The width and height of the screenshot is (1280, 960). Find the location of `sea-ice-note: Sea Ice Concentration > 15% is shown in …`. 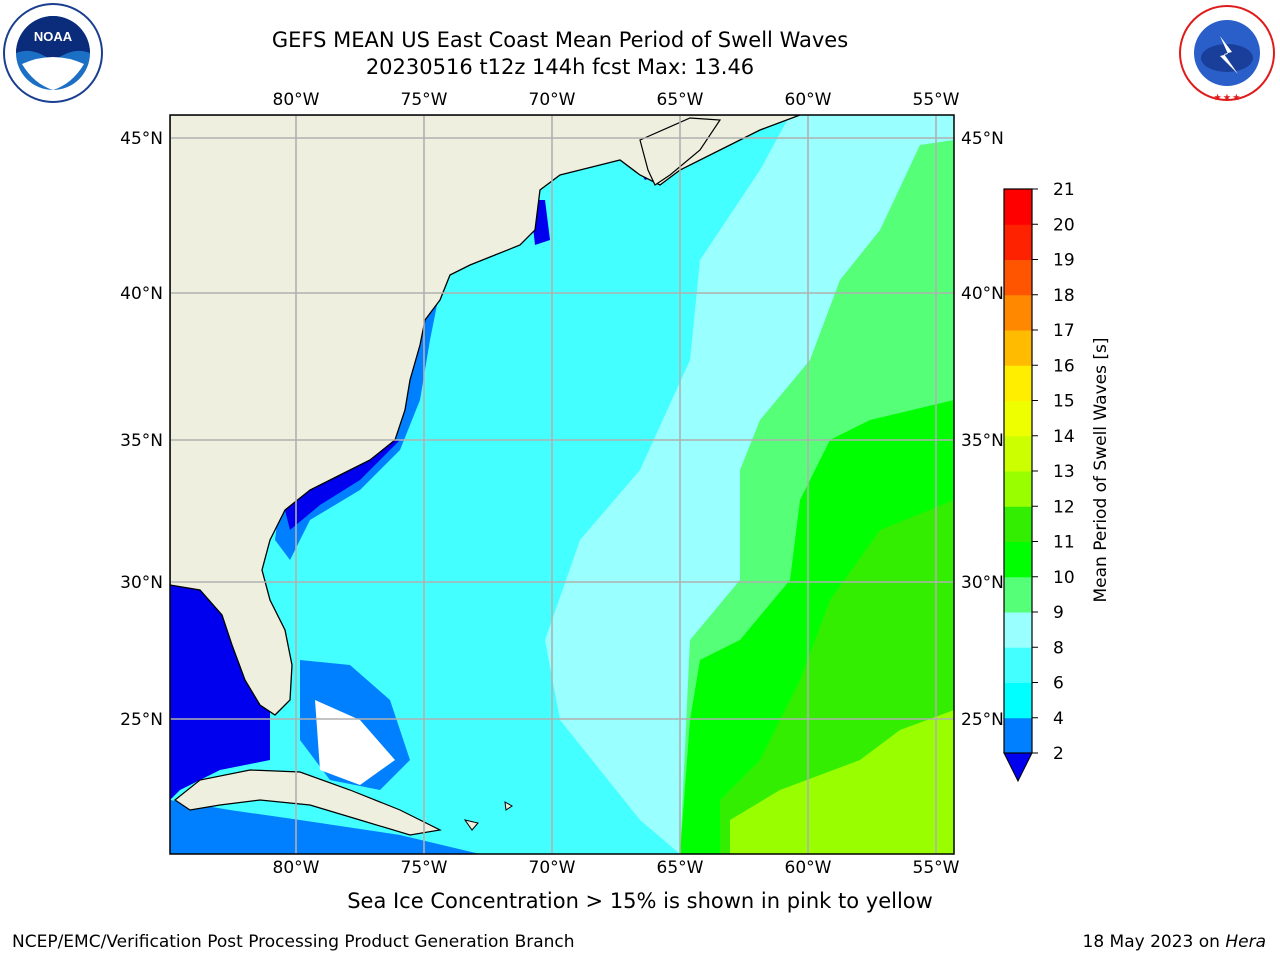

sea-ice-note: Sea Ice Concentration > 15% is shown in … is located at coordinates (640, 901).